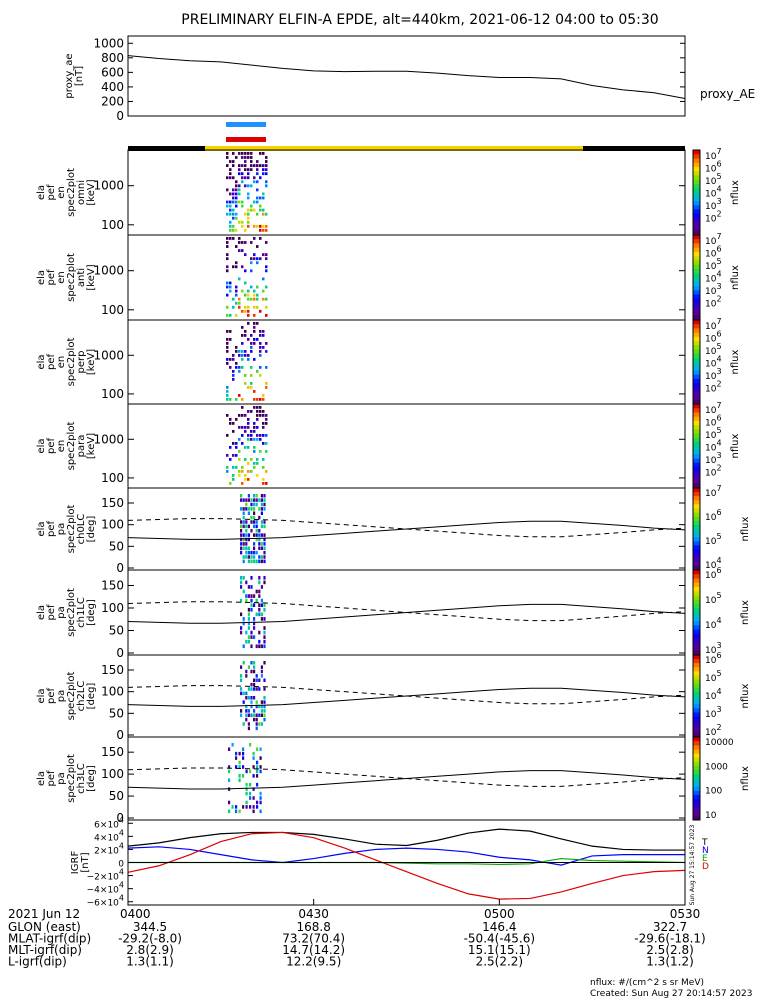  What do you see at coordinates (37, 962) in the screenshot?
I see `footer-label-3: L-igrf(dip)` at bounding box center [37, 962].